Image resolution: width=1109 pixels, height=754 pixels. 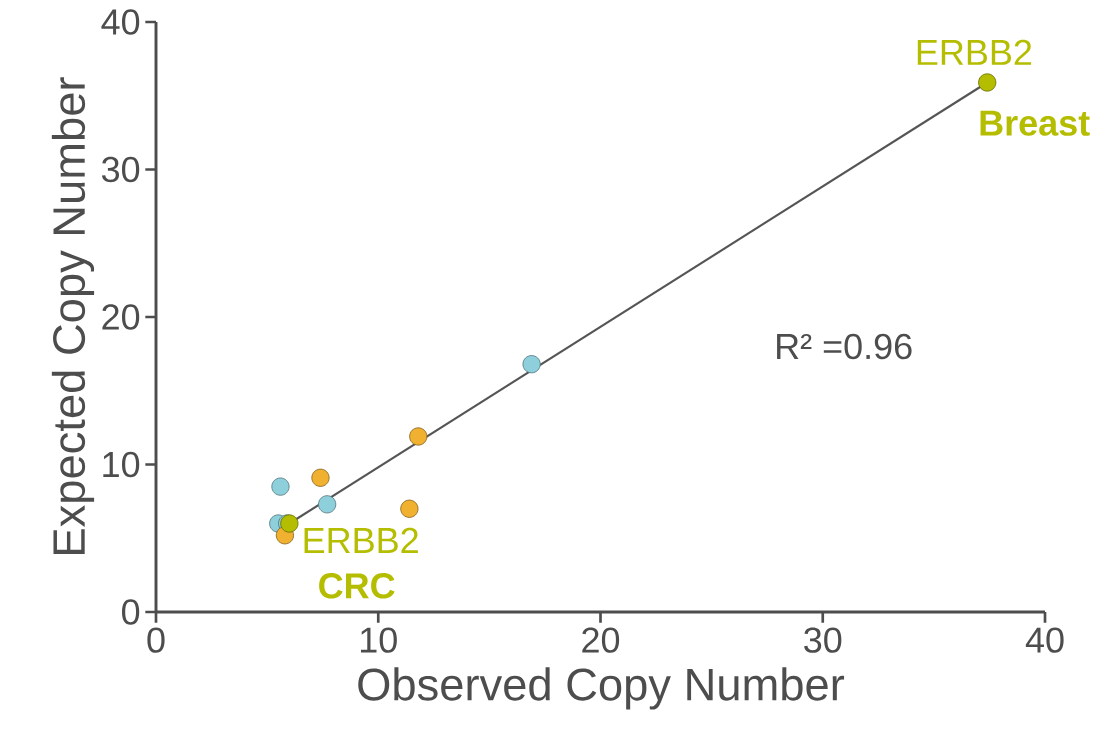 I want to click on x-tick-label: 10, so click(x=378, y=640).